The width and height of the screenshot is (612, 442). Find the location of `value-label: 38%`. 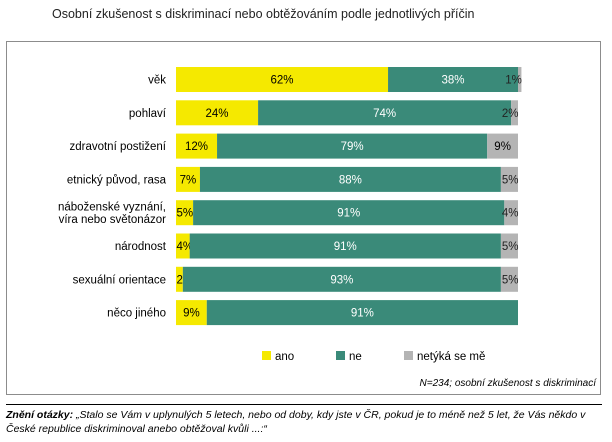

value-label: 38% is located at coordinates (453, 81).